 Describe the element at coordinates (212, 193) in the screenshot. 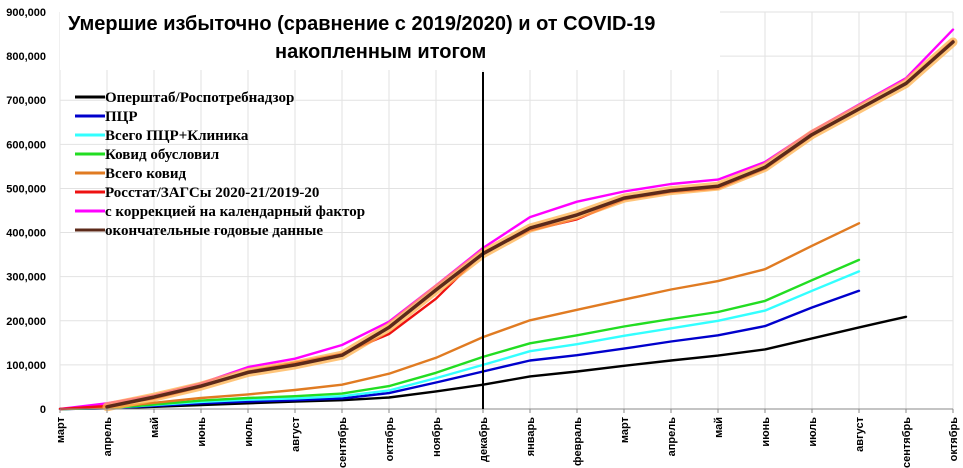

I see `legend-label: Росстат/ЗАГСы 2020-21/2019-20` at that location.